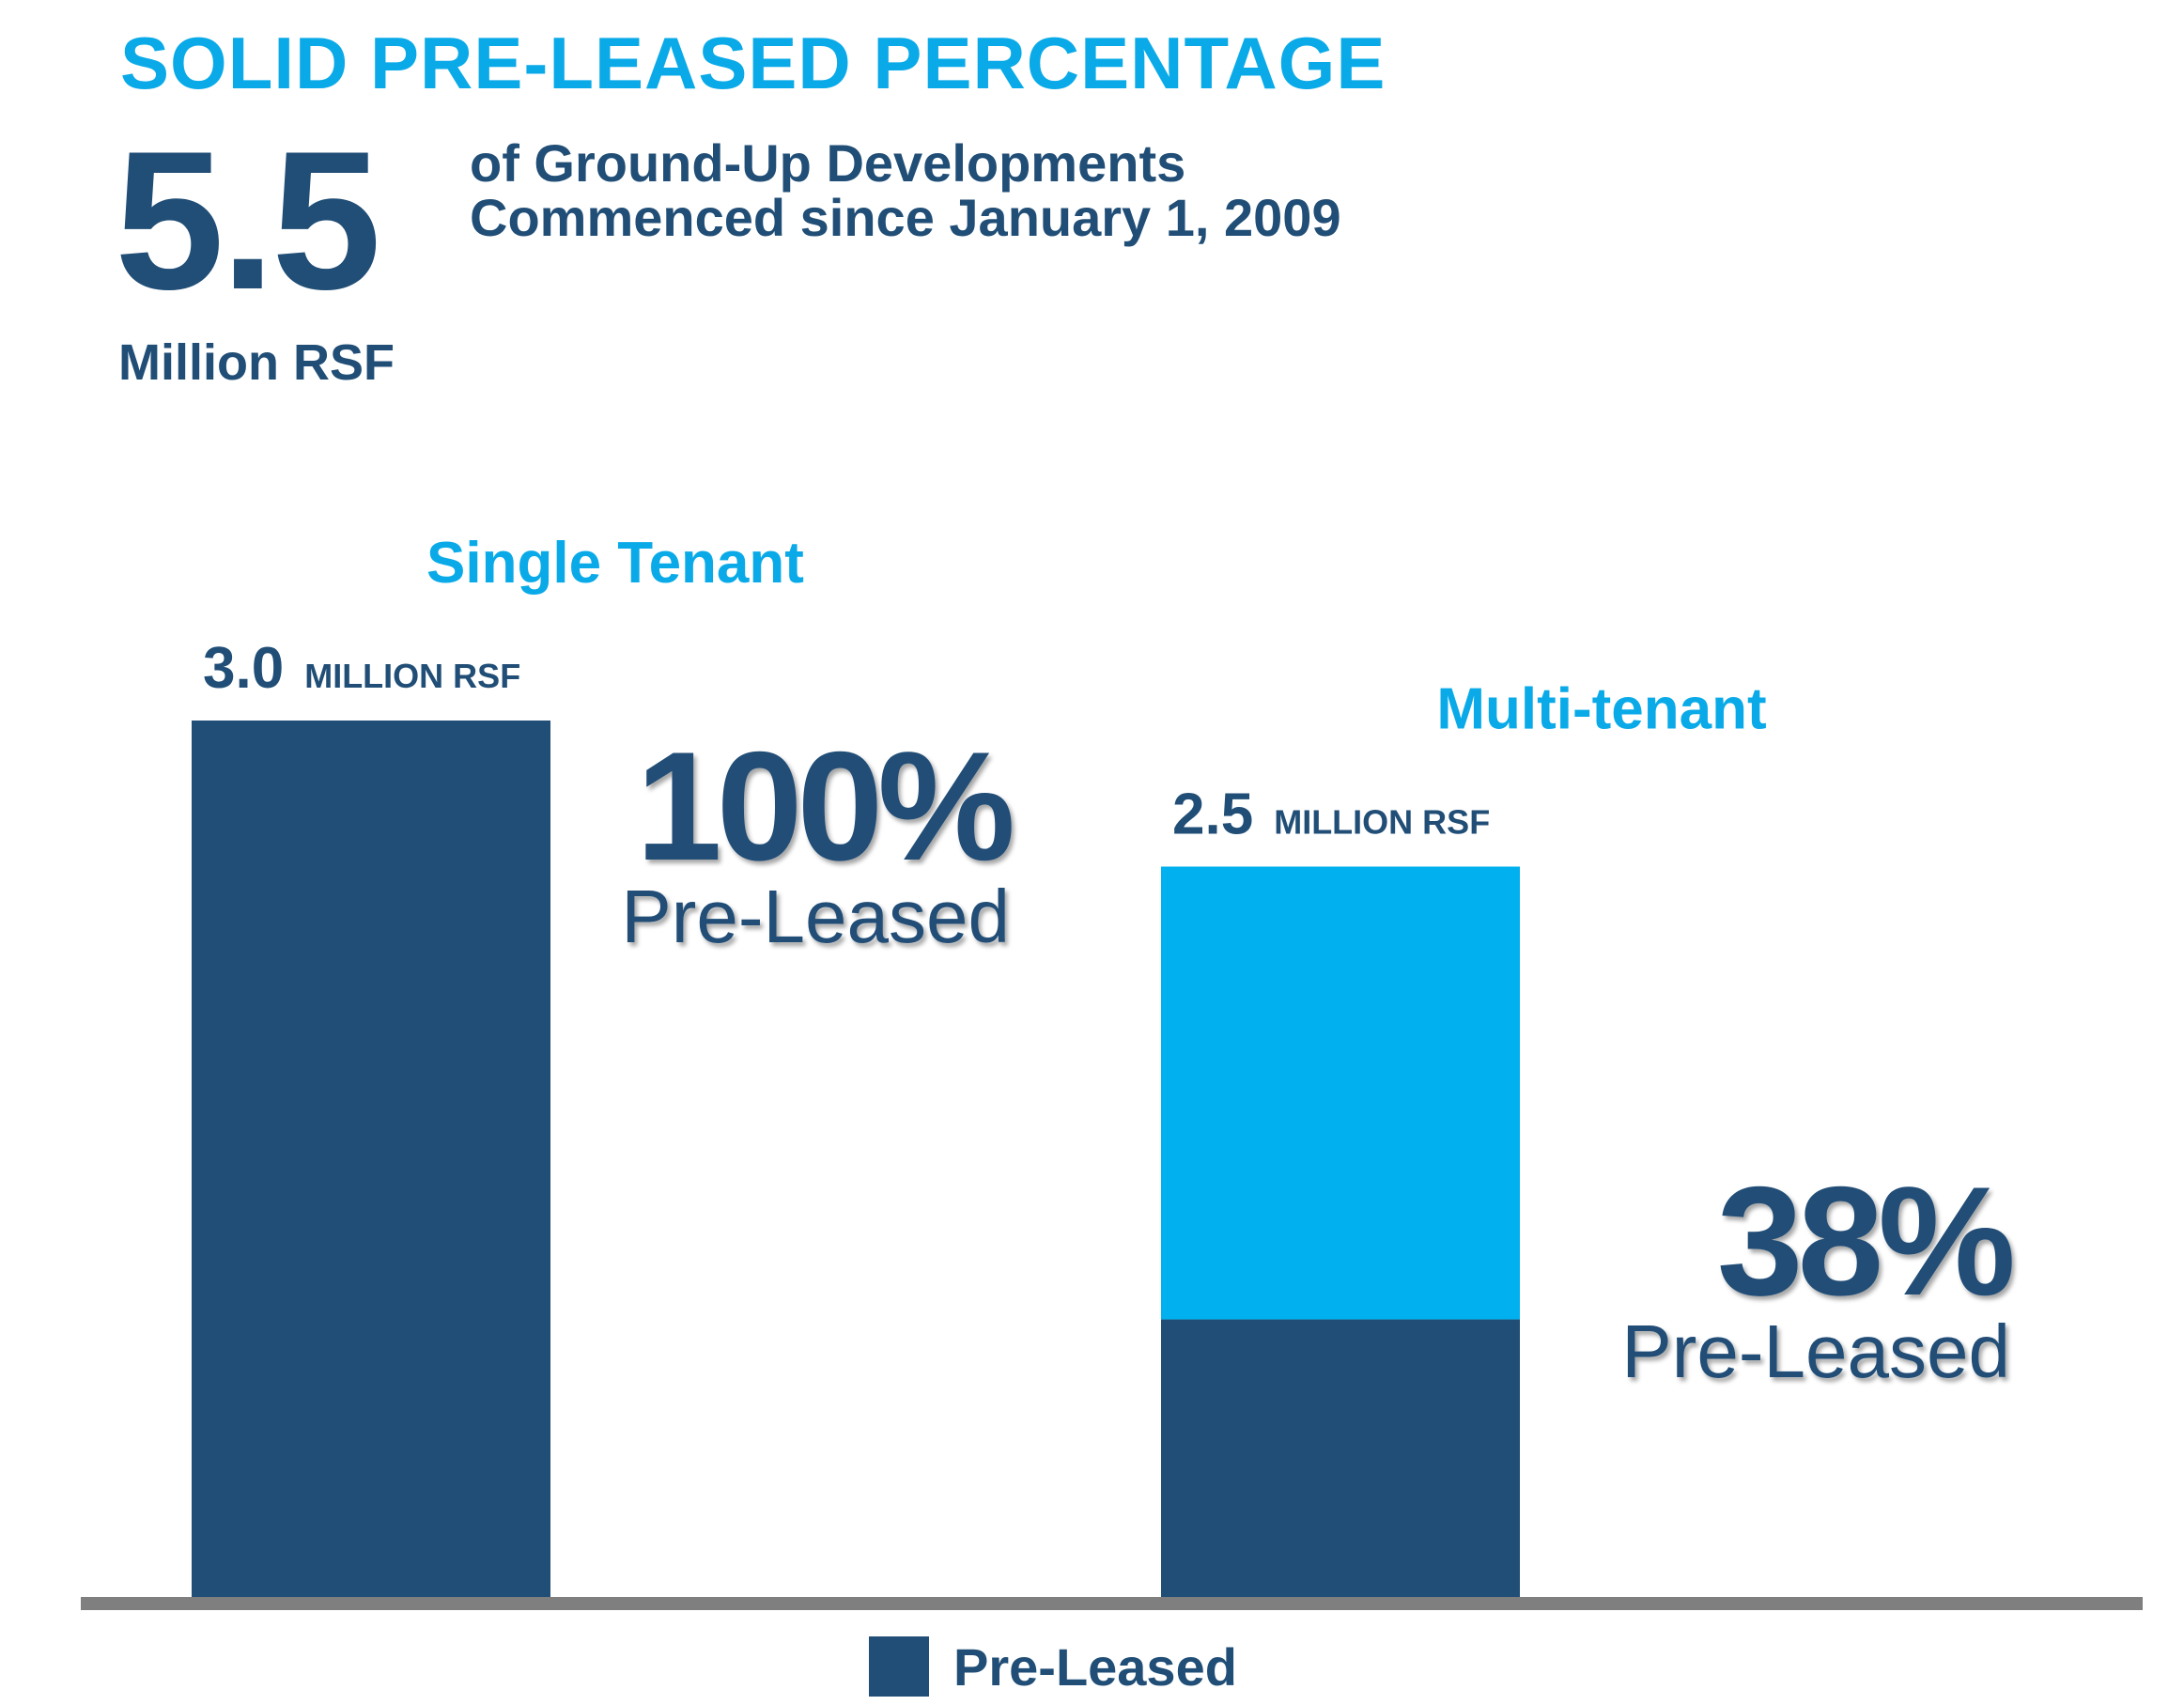 This screenshot has height=1705, width=2184. What do you see at coordinates (1112, 1603) in the screenshot?
I see `x-axis-baseline` at bounding box center [1112, 1603].